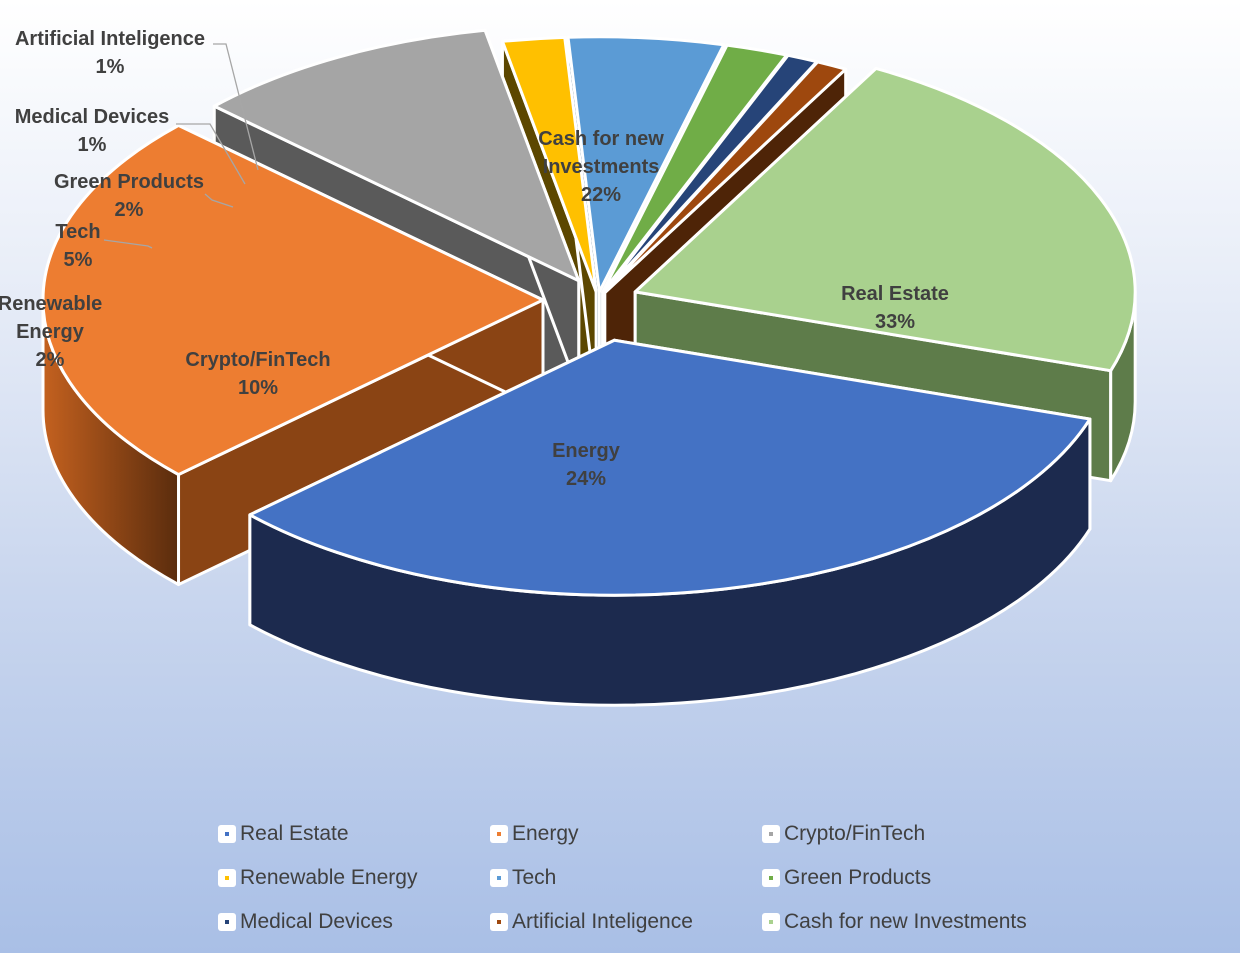  Describe the element at coordinates (858, 877) in the screenshot. I see `legend-label: Green Products` at that location.